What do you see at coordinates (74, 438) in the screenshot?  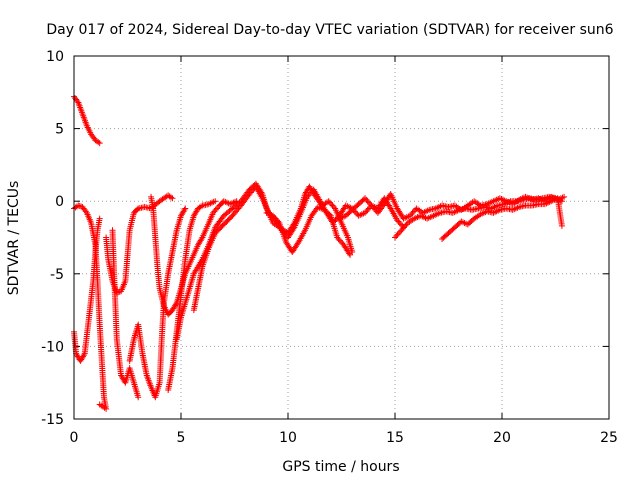 I see `x-tick-label: 0` at bounding box center [74, 438].